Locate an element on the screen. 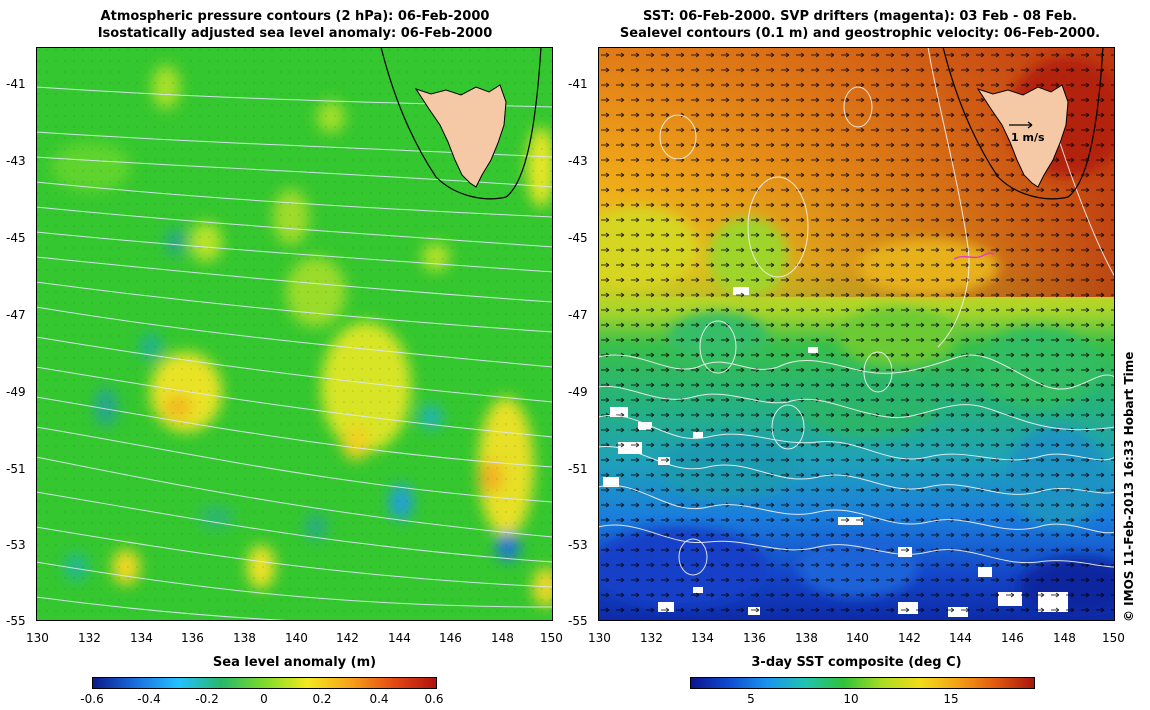 This screenshot has height=710, width=1150. velocity-scale-label: 1 m/s is located at coordinates (1028, 137).